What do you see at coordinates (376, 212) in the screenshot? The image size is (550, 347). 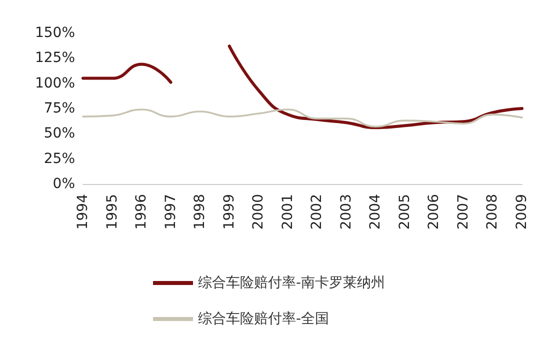 I see `x-tick-label: 2004` at bounding box center [376, 212].